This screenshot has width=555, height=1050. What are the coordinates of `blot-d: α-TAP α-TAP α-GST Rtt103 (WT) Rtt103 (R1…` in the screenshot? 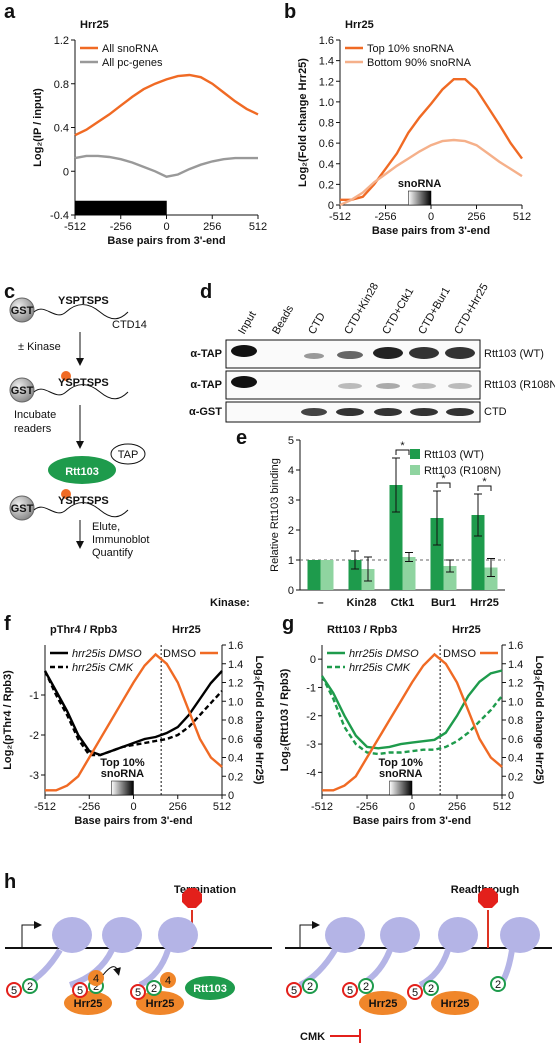 It's located at (372, 381).